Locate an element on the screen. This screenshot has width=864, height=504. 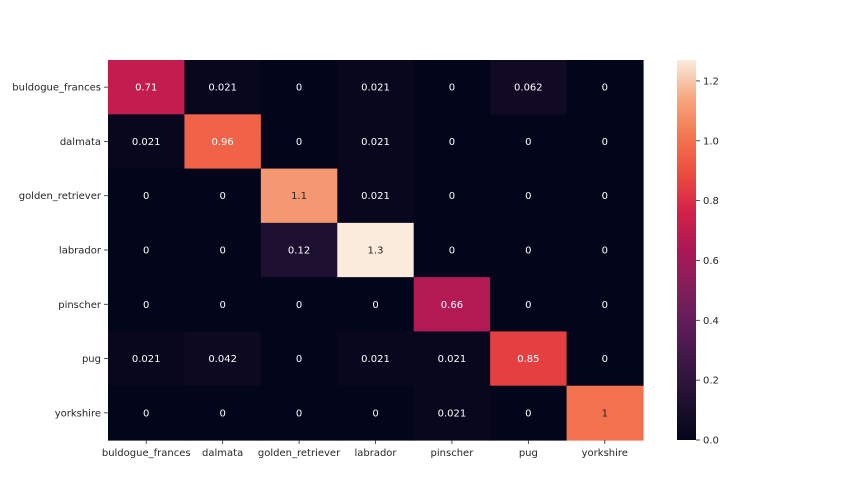
x-tick-label: dalmata is located at coordinates (222, 453).